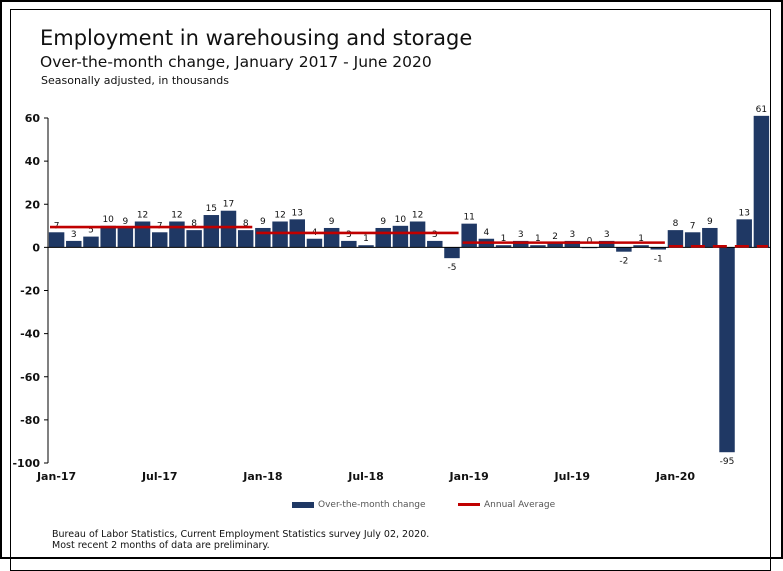 The width and height of the screenshot is (783, 571). Describe the element at coordinates (56, 476) in the screenshot. I see `x-tick-label: Jan-17` at that location.